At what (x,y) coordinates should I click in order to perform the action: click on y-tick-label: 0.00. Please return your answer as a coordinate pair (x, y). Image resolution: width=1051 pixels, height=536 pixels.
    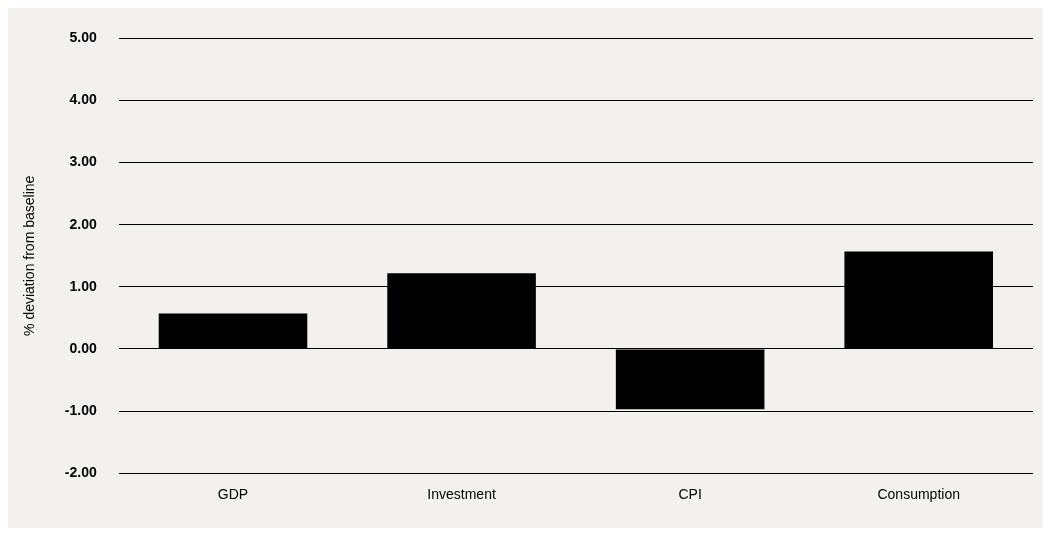
    Looking at the image, I should click on (83, 347).